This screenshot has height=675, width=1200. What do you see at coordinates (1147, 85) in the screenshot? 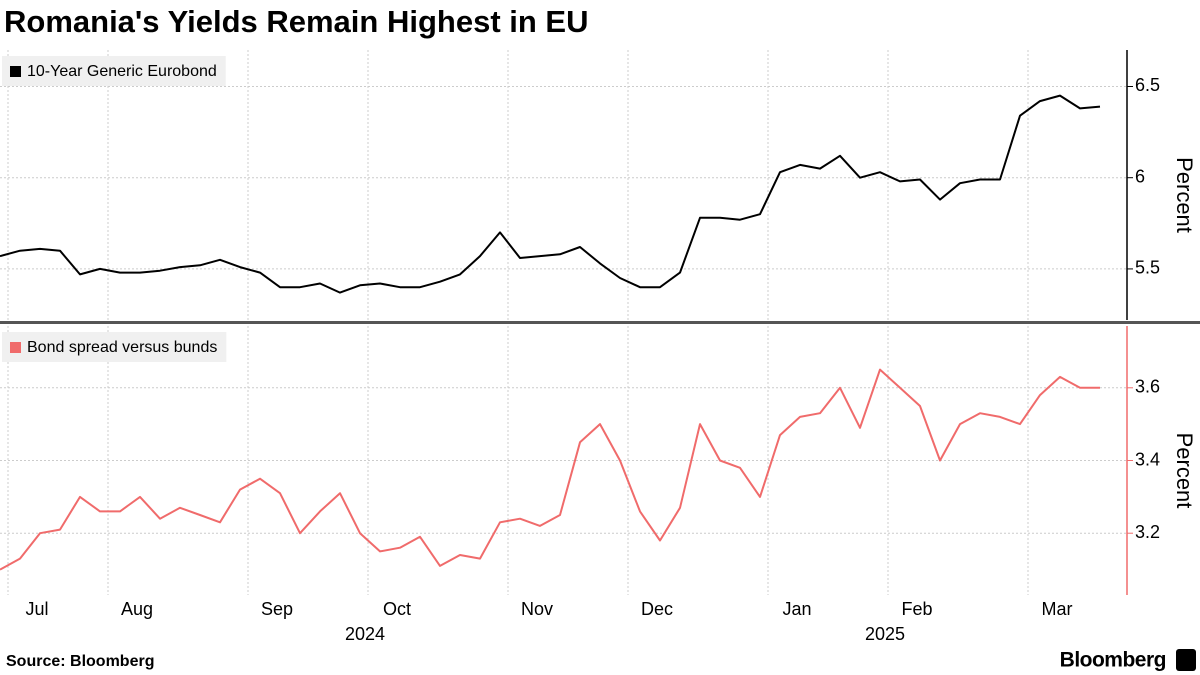
I see `y-tick-label: 6.5` at bounding box center [1147, 85].